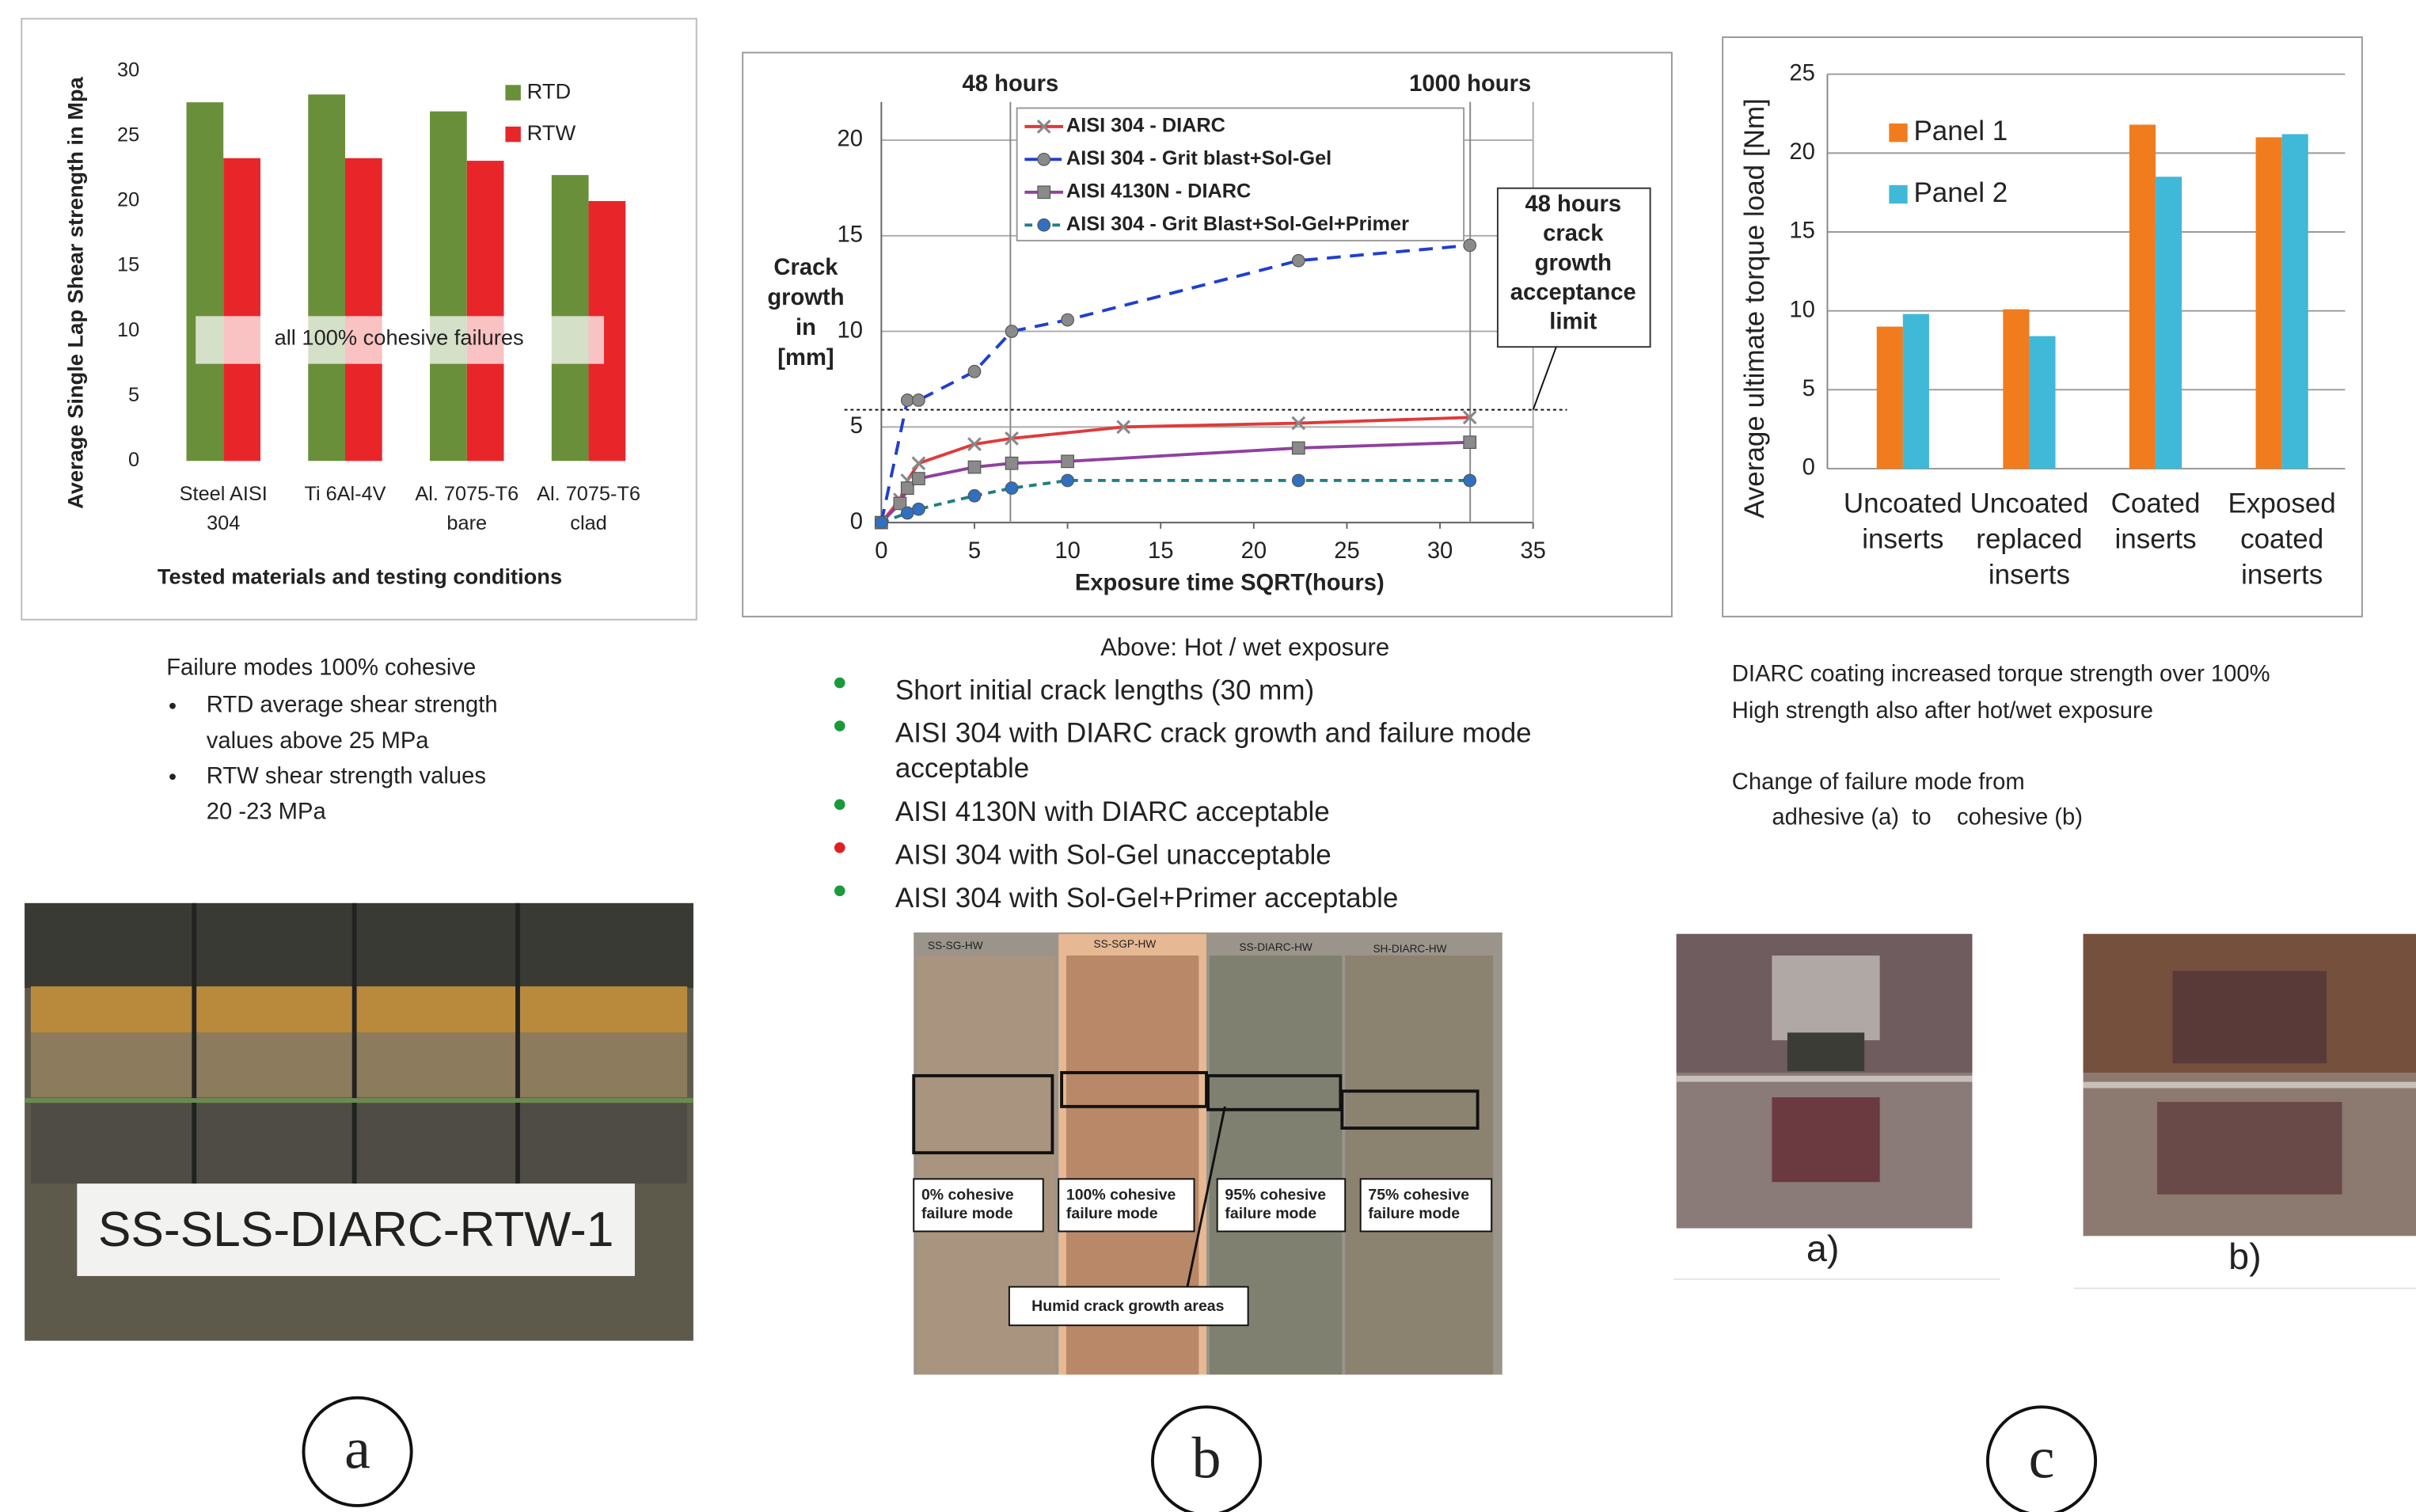 This screenshot has width=2416, height=1512. I want to click on annotation: all 100% cohesive failures, so click(400, 337).